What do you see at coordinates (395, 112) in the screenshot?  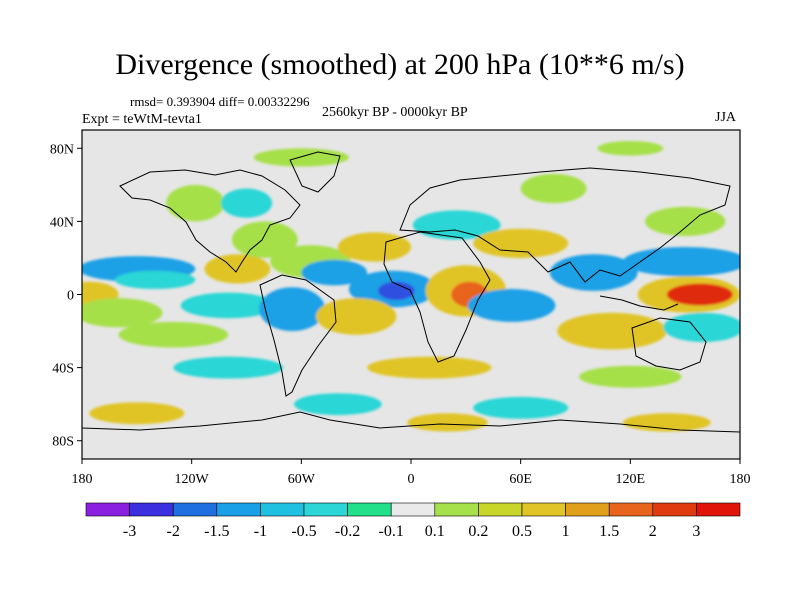 I see `period-label: 2560kyr BP - 0000kyr BP` at bounding box center [395, 112].